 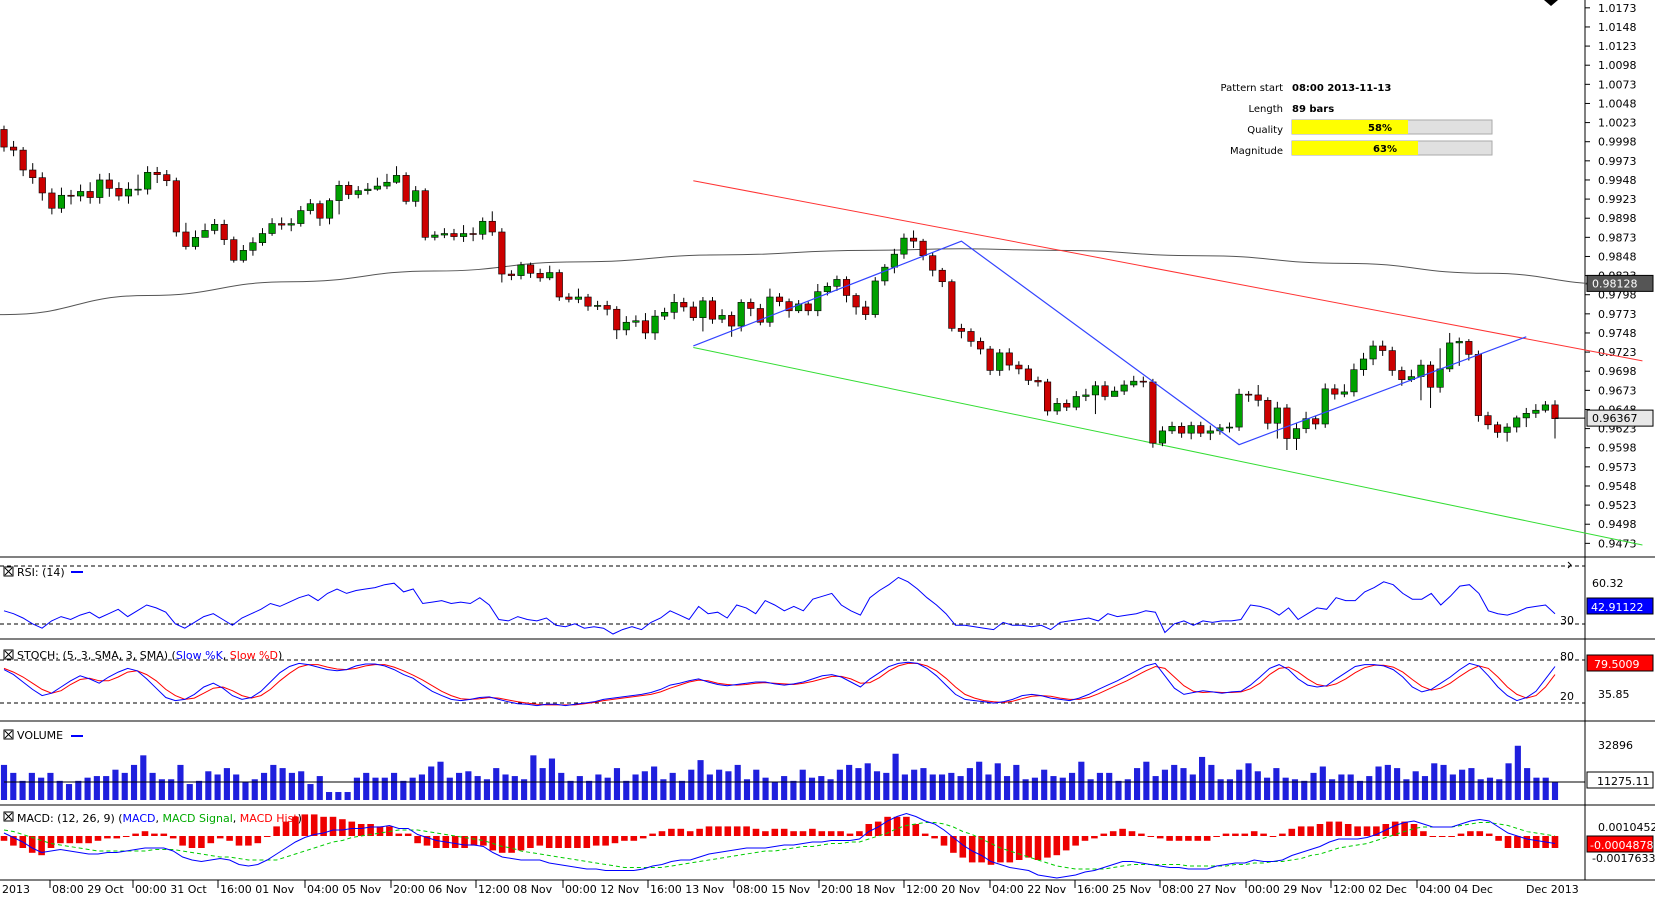 I want to click on price-tick-label: 0.9923, so click(x=1617, y=199).